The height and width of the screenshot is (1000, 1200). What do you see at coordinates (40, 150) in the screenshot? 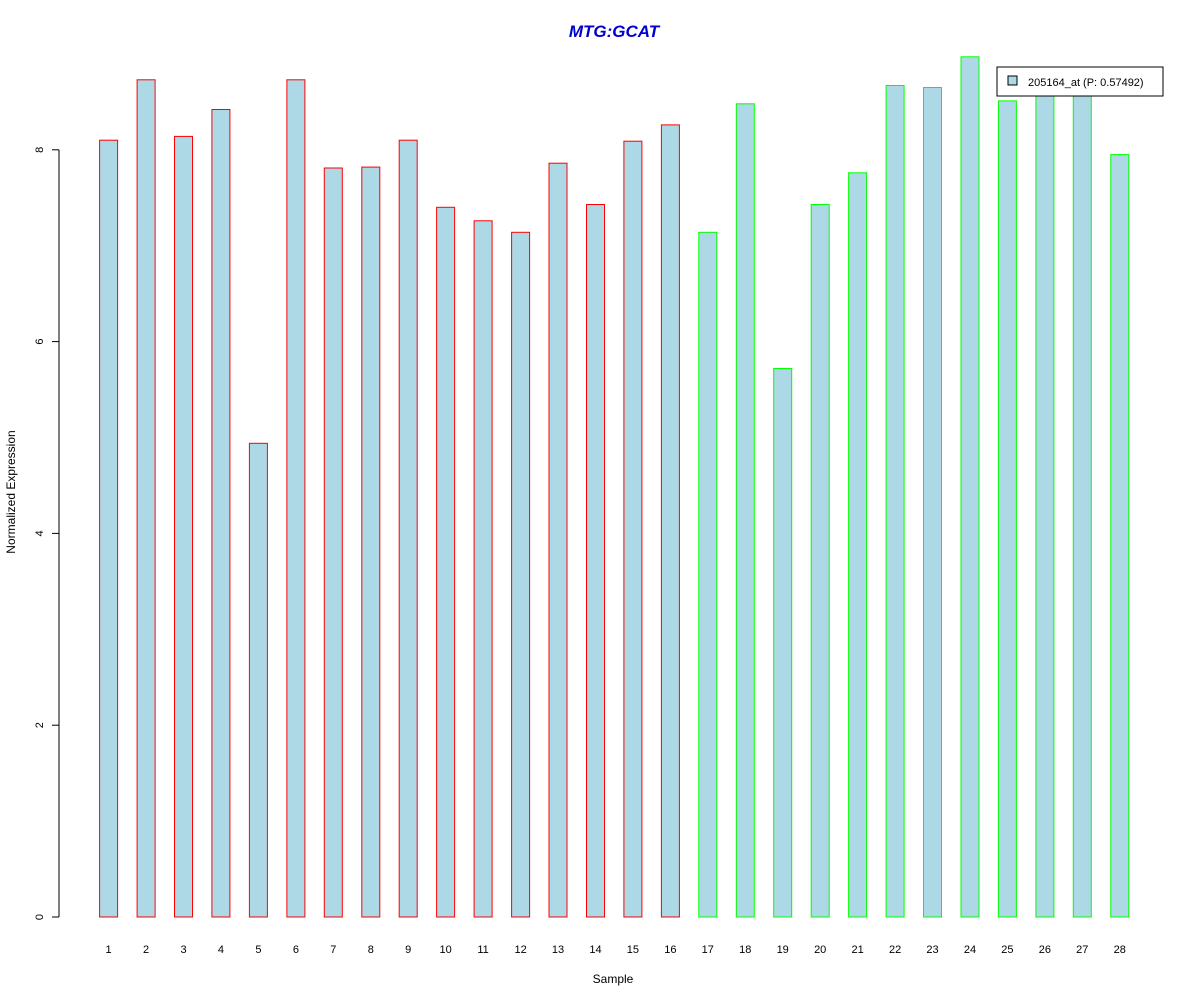
I see `y-tick-label: 8` at bounding box center [40, 150].